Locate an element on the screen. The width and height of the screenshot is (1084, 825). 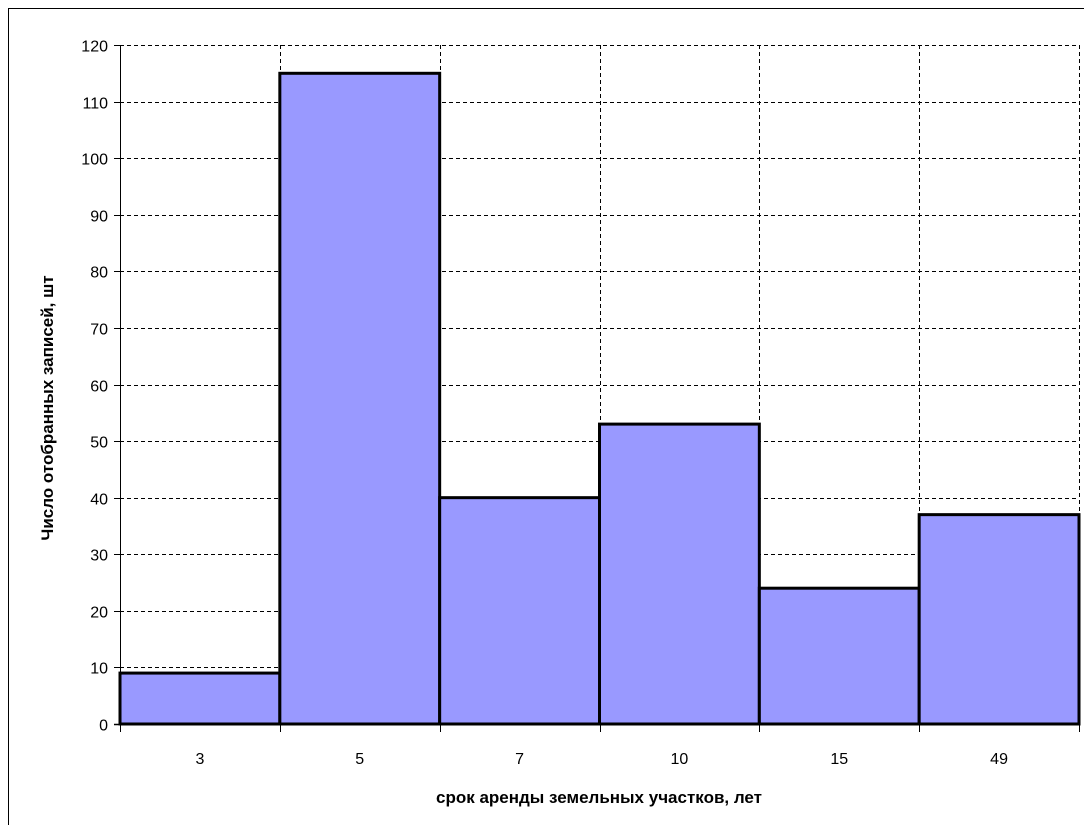
x-tick-label: 5 is located at coordinates (359, 759).